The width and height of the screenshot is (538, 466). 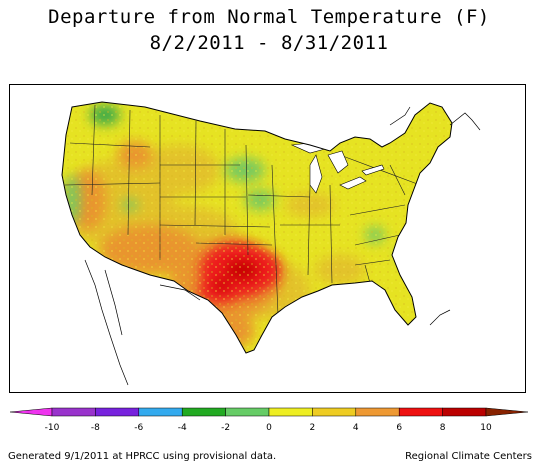 What do you see at coordinates (52, 428) in the screenshot?
I see `legend-tick-label: -10` at bounding box center [52, 428].